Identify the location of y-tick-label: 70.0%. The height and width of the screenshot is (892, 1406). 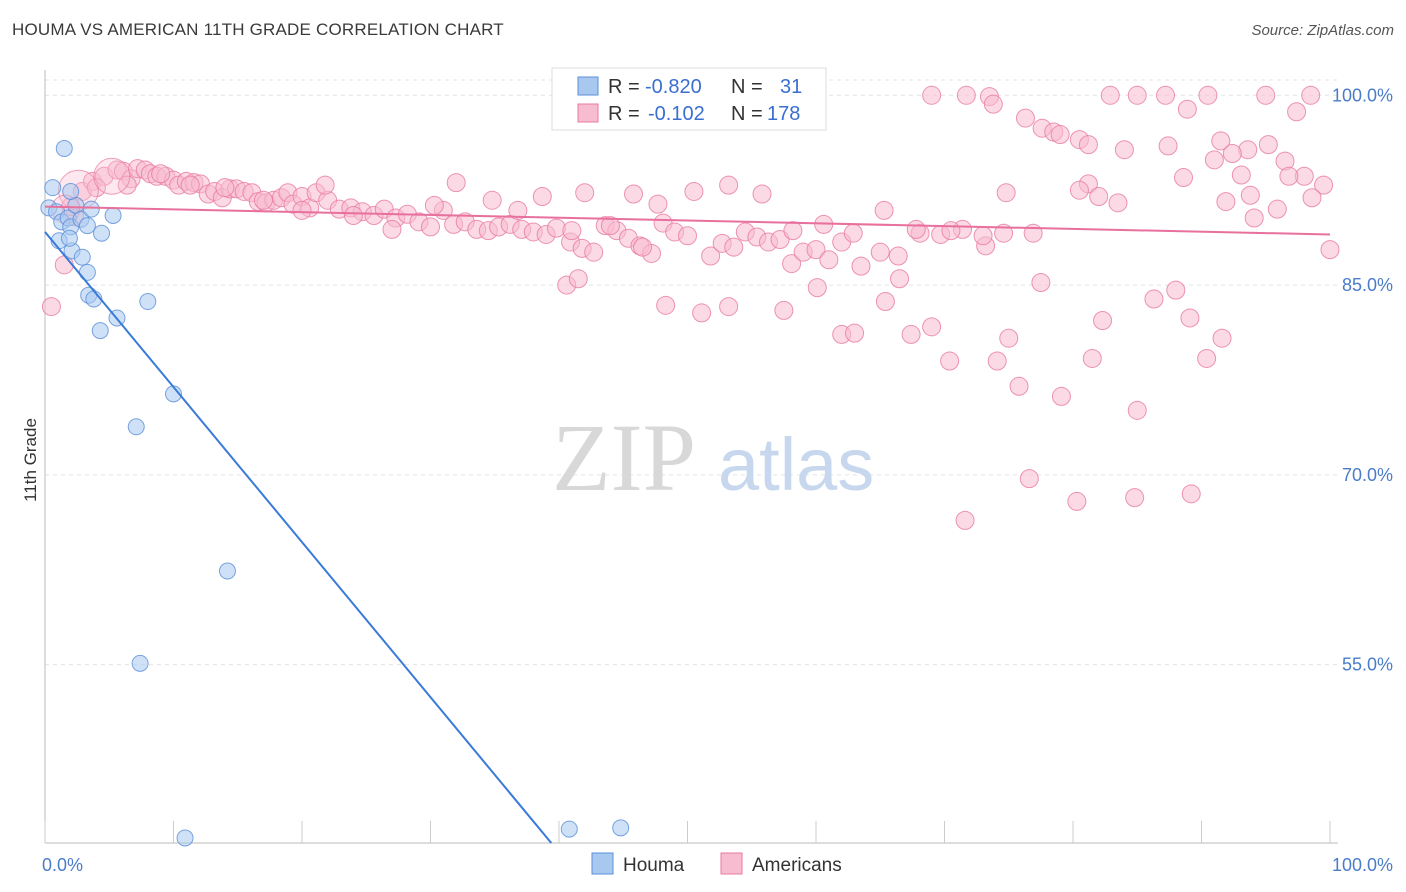
(1367, 475).